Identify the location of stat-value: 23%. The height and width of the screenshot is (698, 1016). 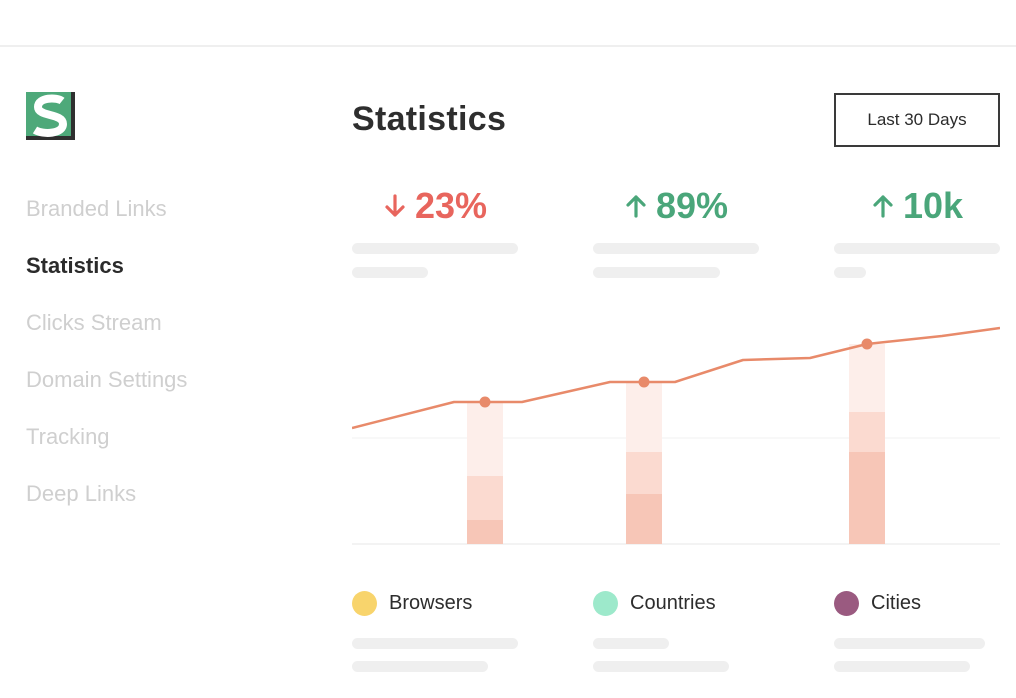
(451, 205).